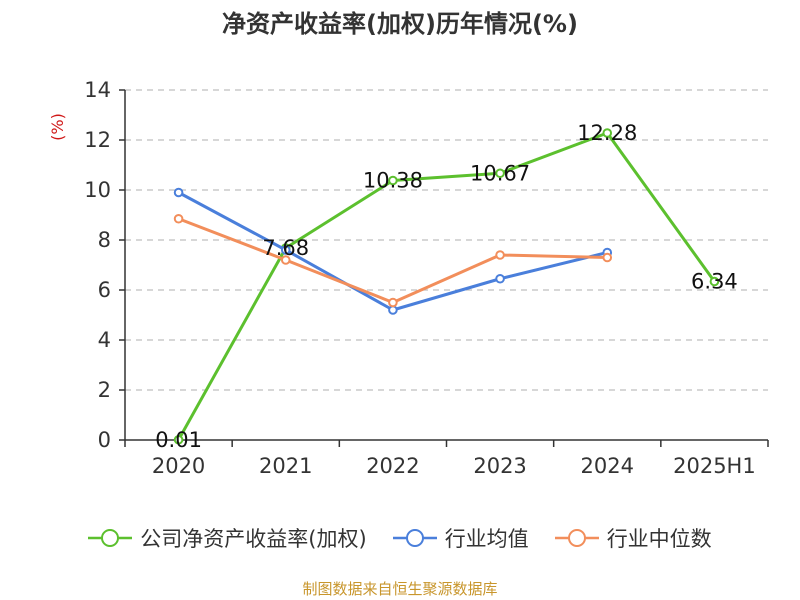  I want to click on x-tick-label-3: 2023, so click(499, 466).